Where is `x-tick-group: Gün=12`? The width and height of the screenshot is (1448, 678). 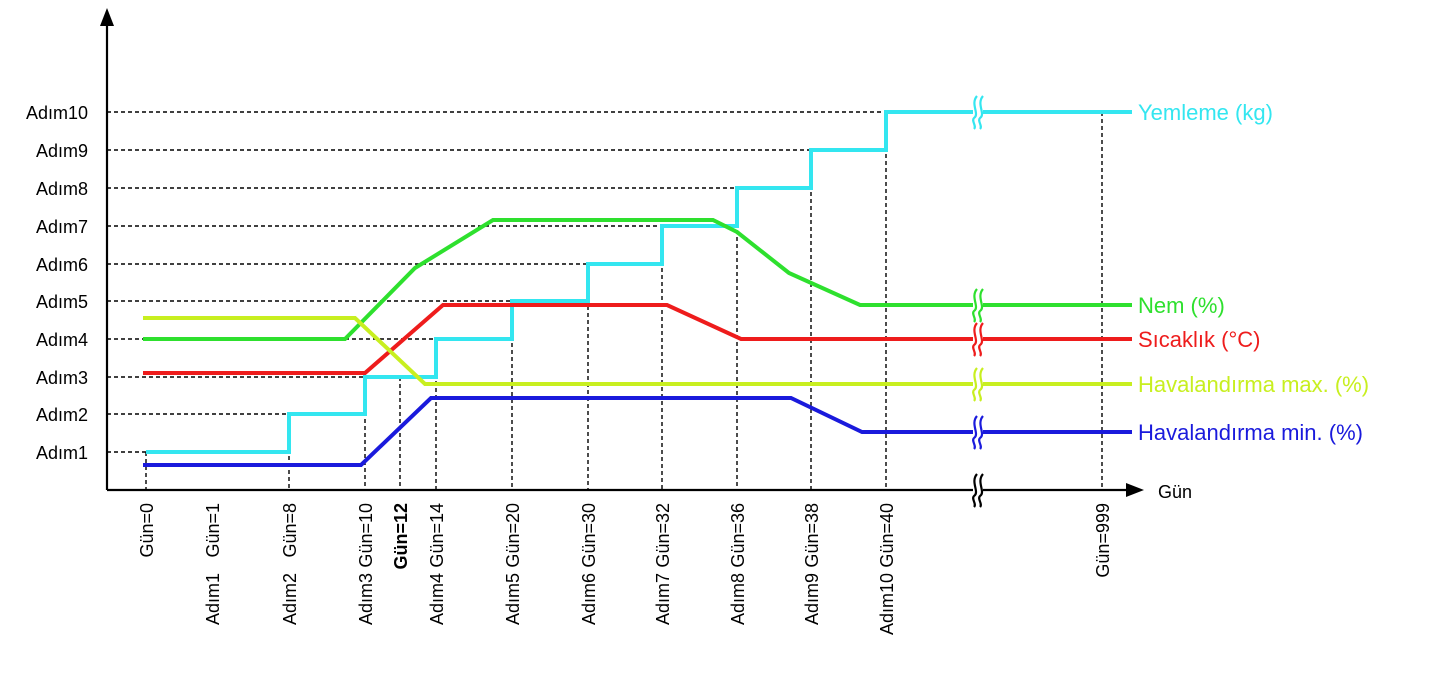 x-tick-group: Gün=12 is located at coordinates (401, 536).